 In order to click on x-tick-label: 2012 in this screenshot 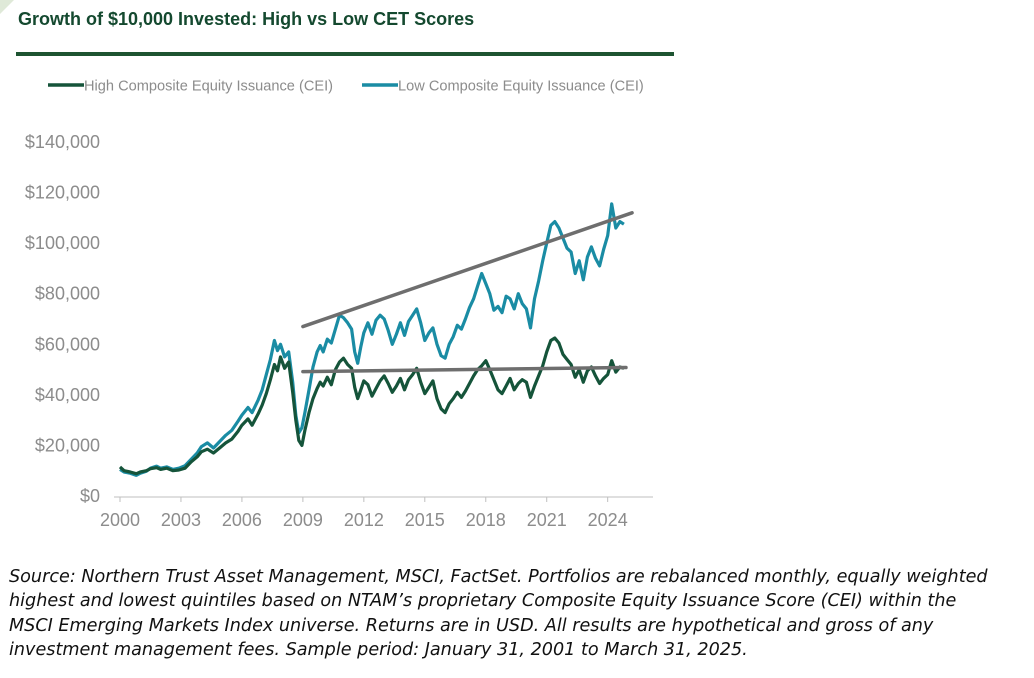, I will do `click(364, 520)`.